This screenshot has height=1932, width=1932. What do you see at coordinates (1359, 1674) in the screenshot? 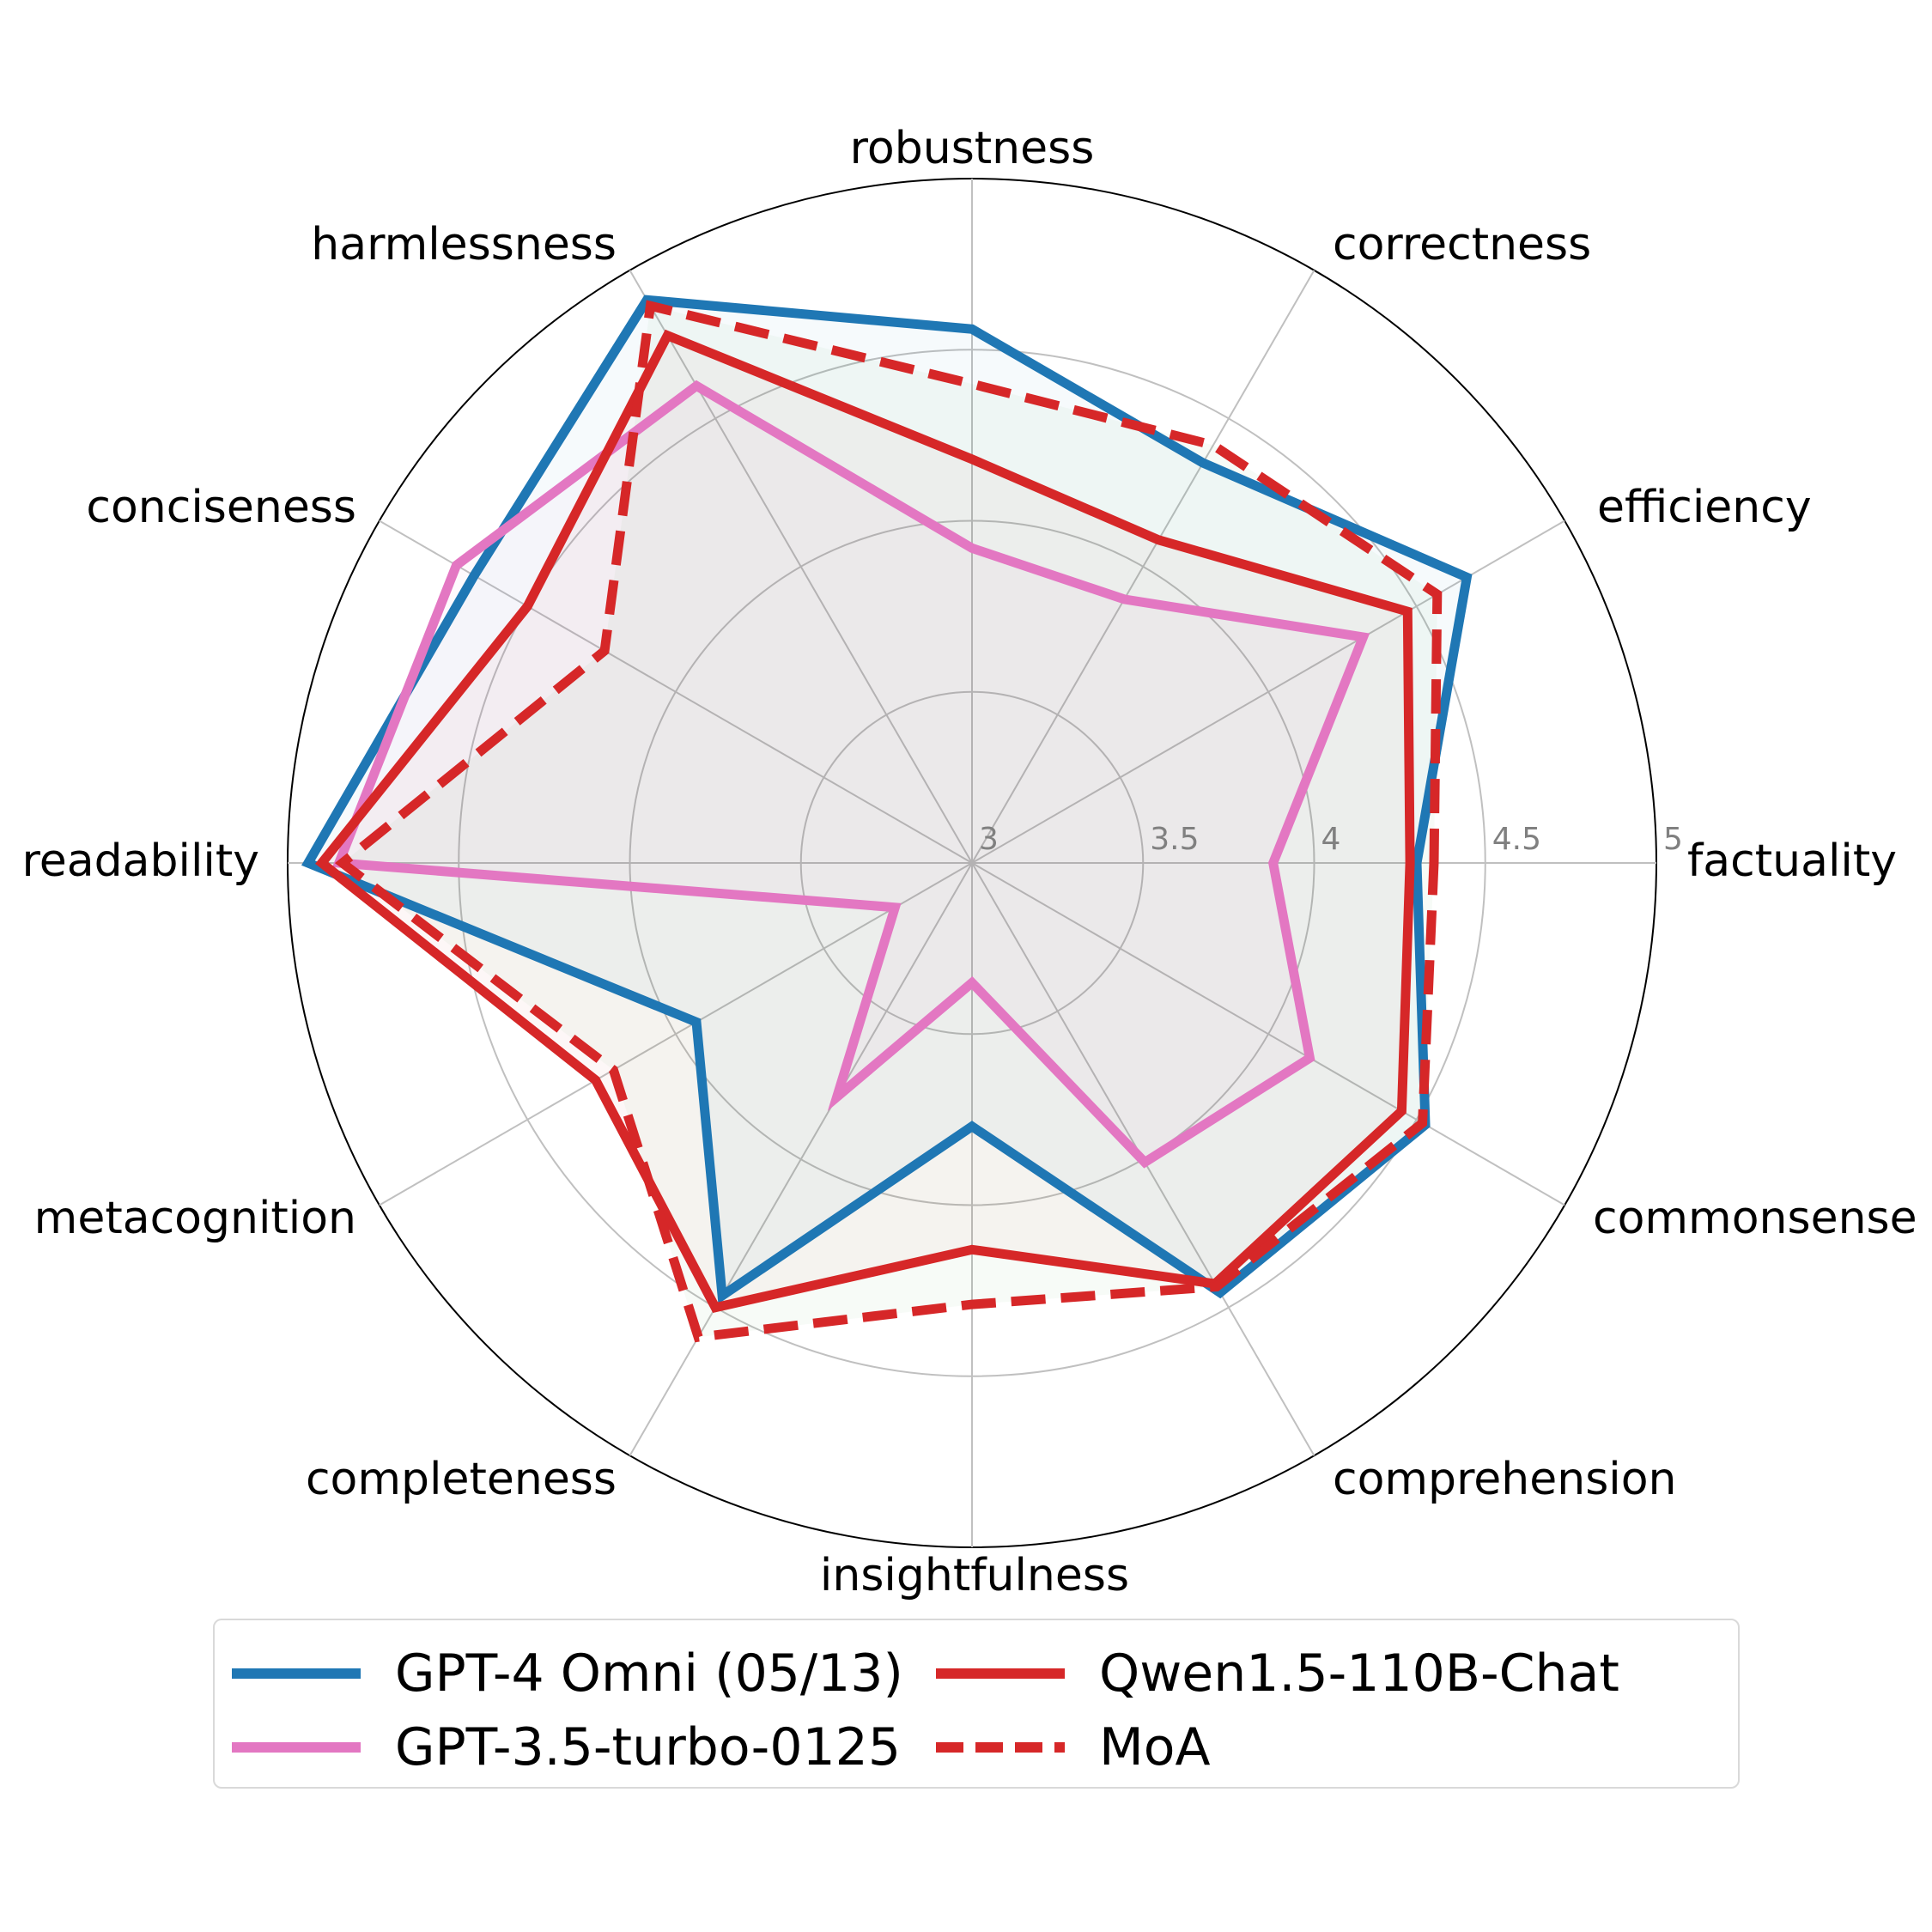
I see `legend-label: Qwen1.5-110B-Chat` at bounding box center [1359, 1674].